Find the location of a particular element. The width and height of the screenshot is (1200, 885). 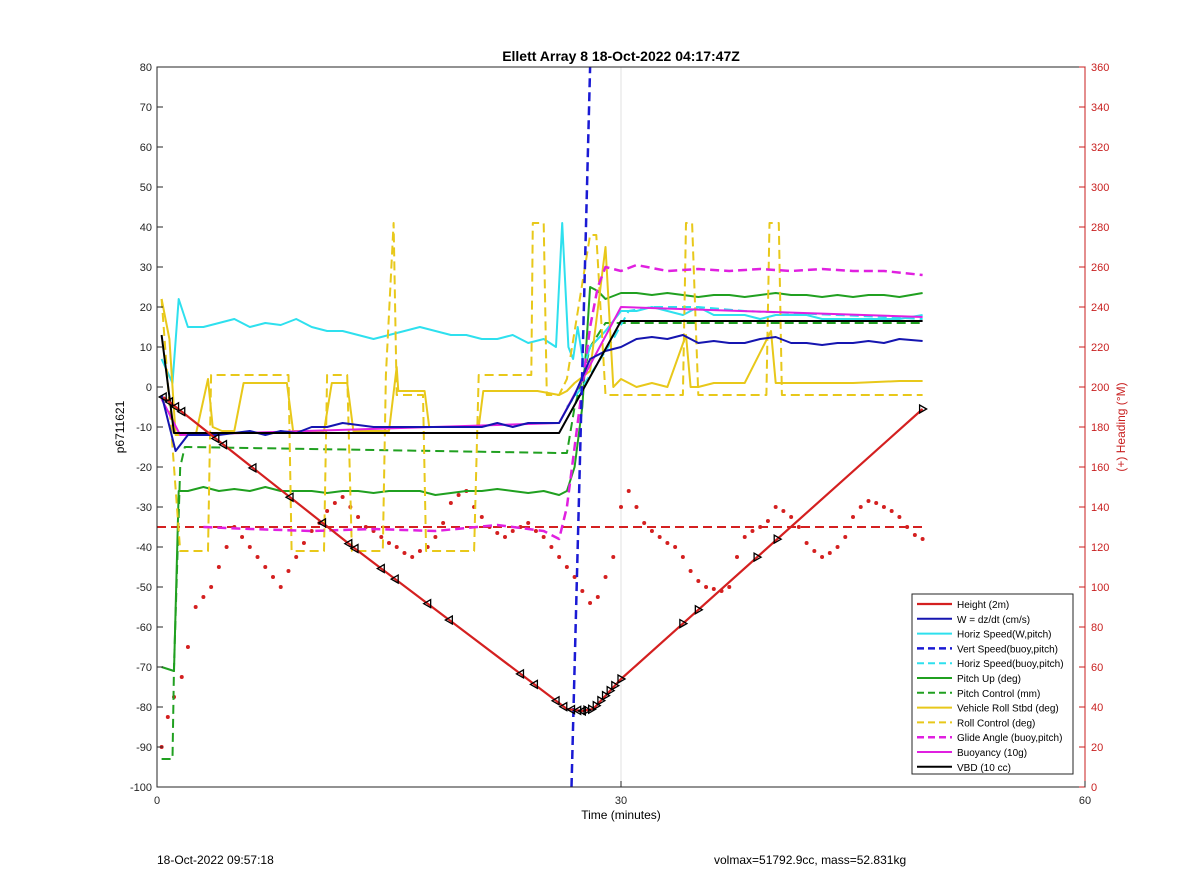

y-tick-label-6: -40 is located at coordinates (144, 548).